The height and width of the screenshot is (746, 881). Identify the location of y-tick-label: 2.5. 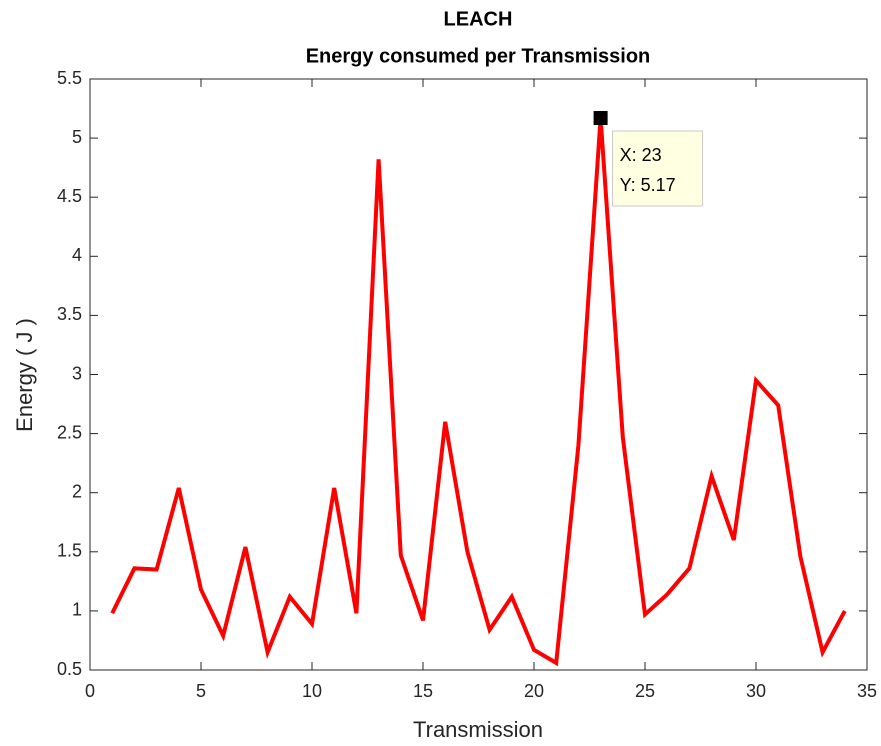
(69, 432).